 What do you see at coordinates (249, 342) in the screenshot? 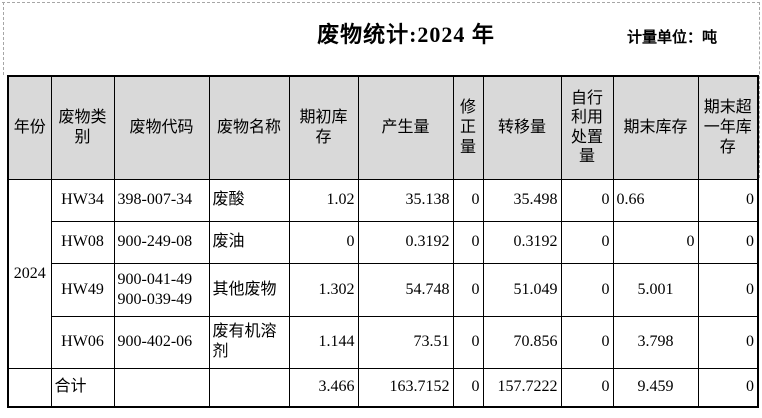
I see `name-cell: 废有机溶剂` at bounding box center [249, 342].